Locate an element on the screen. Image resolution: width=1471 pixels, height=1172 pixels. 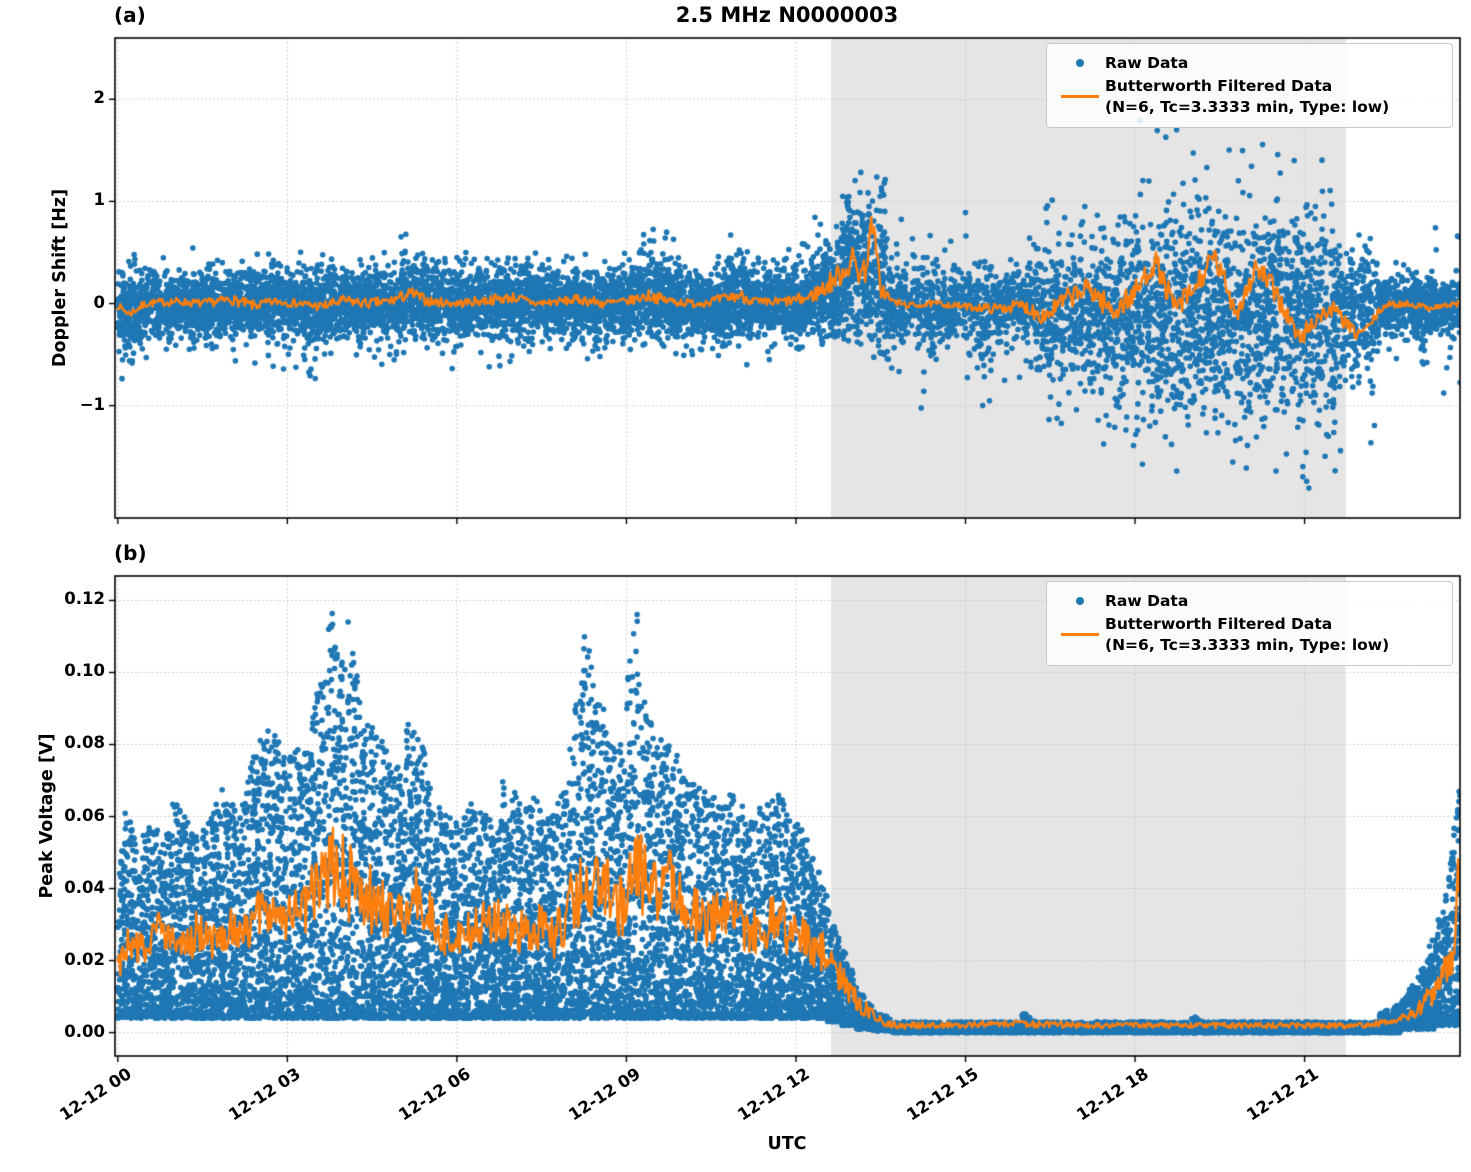
y-tick-b-010: 0.10 is located at coordinates (84, 670).